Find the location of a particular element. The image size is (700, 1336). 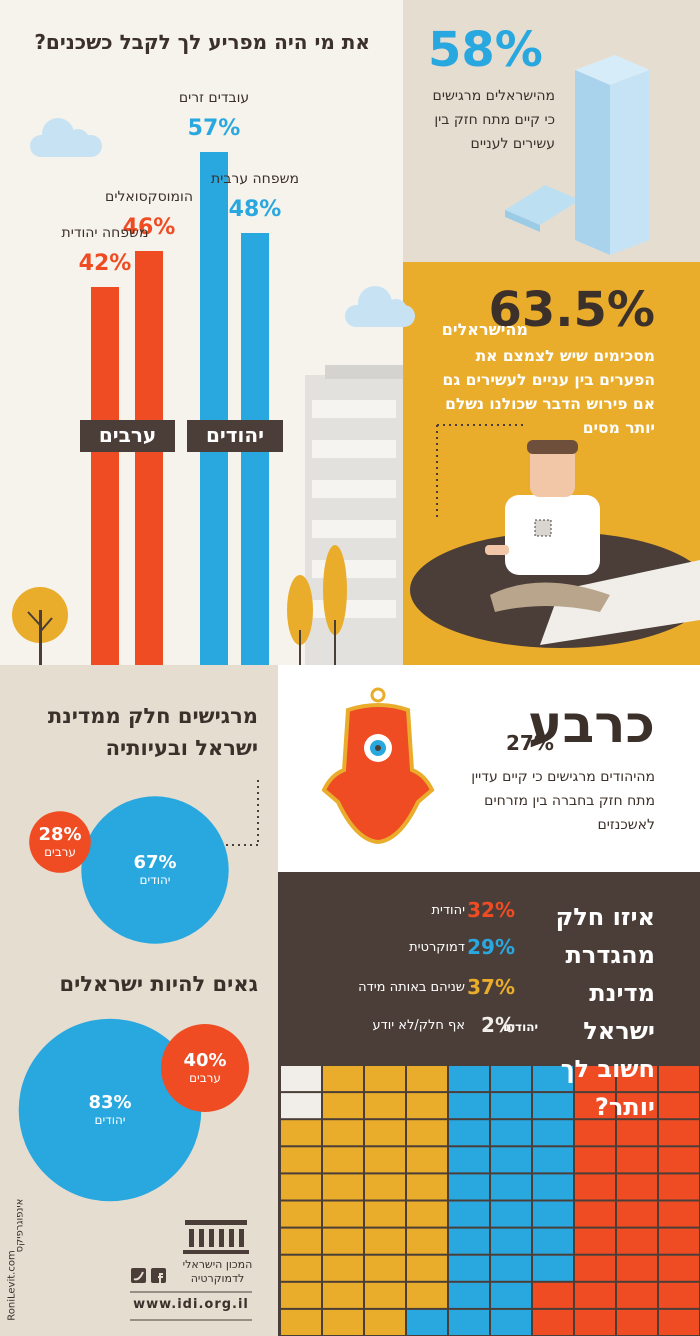

legend-label: שניהם באותה מידה is located at coordinates (411, 987).